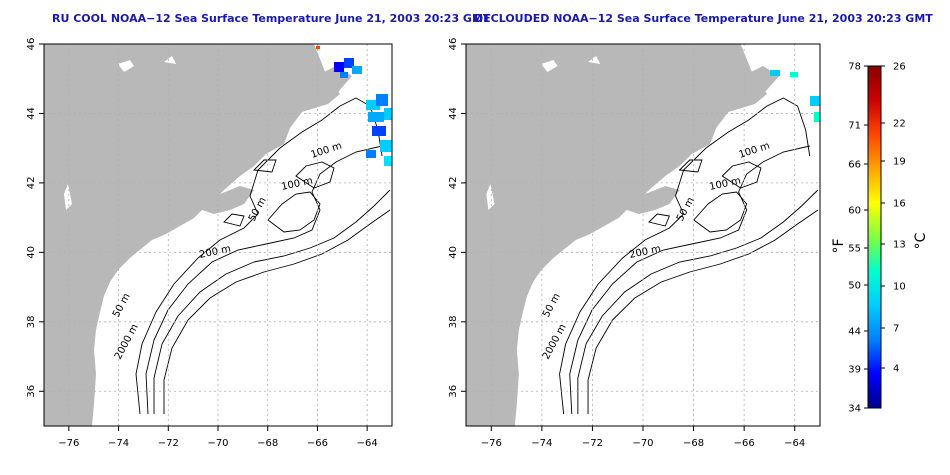  I want to click on lat-tick-label: 36, so click(453, 391).